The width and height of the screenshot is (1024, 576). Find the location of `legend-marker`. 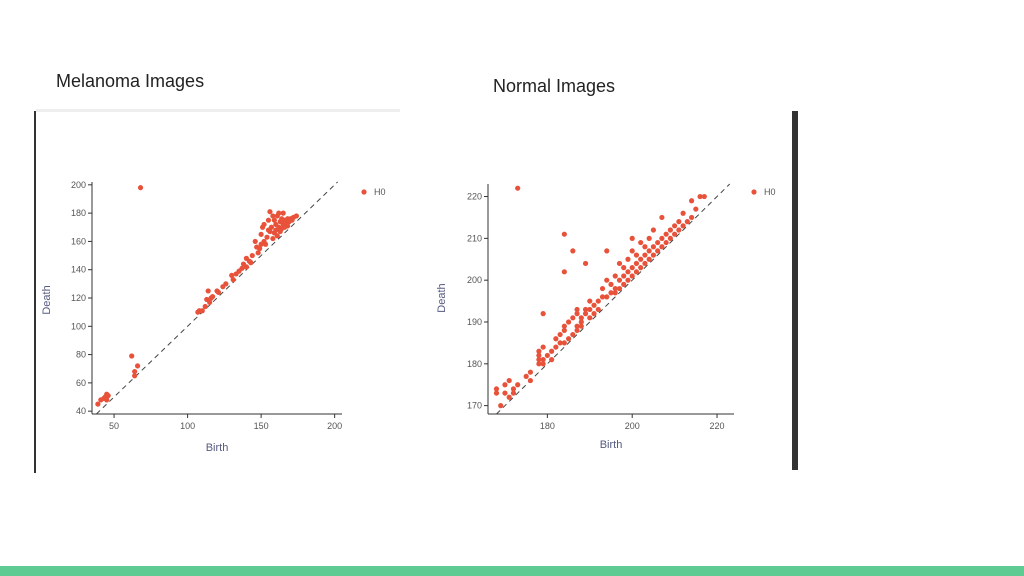

legend-marker is located at coordinates (364, 192).